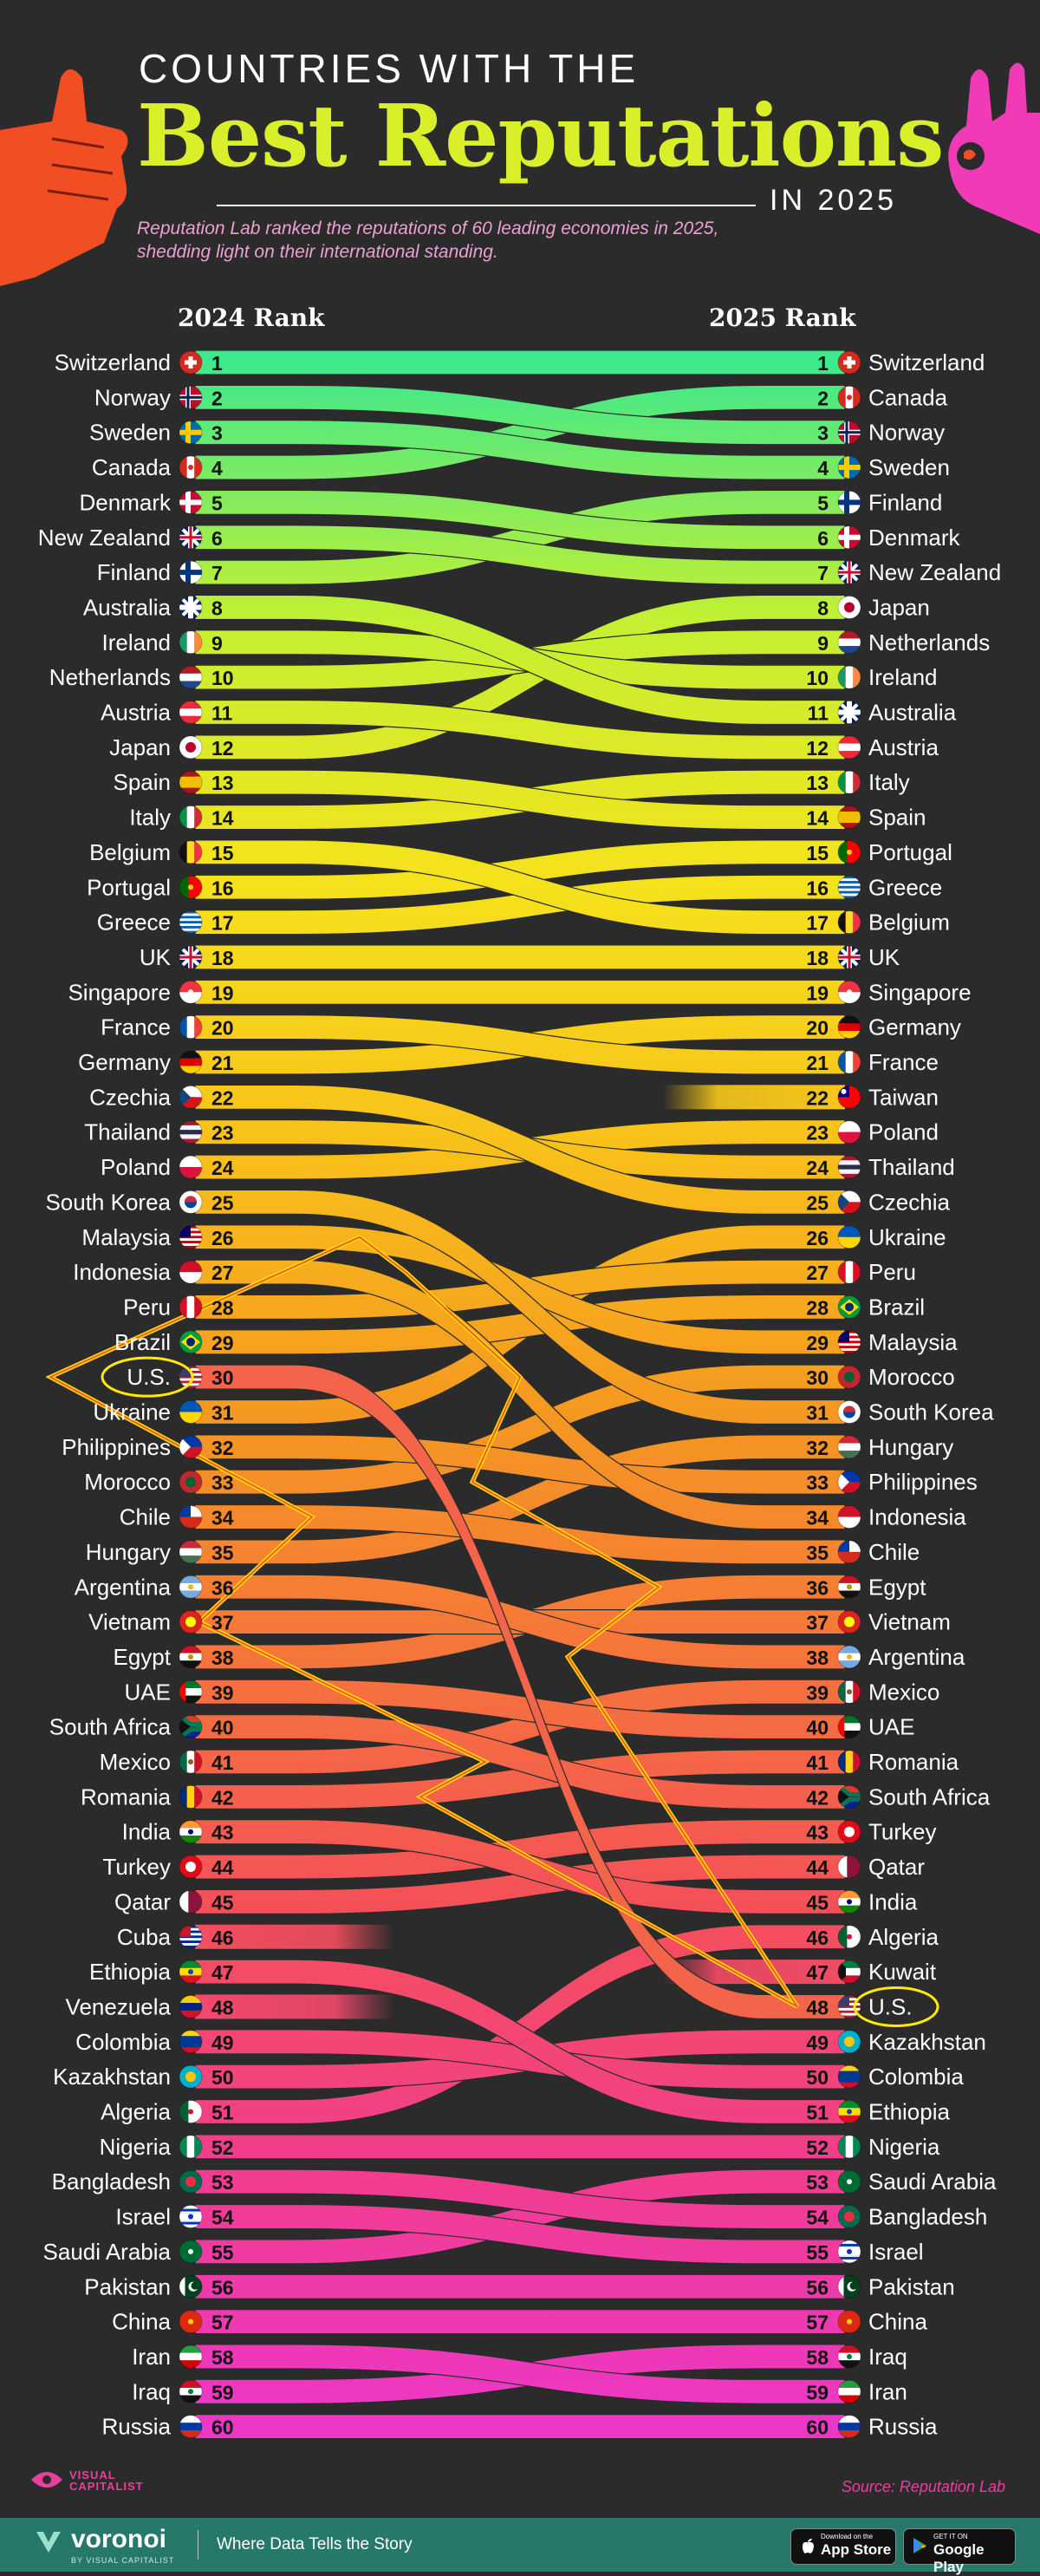 The height and width of the screenshot is (2576, 1040). What do you see at coordinates (916, 2077) in the screenshot?
I see `right-country-label: Colombia` at bounding box center [916, 2077].